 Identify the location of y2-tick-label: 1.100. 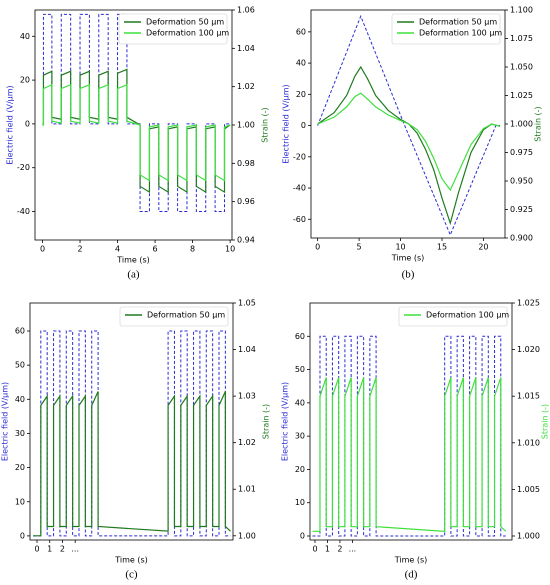
(521, 10).